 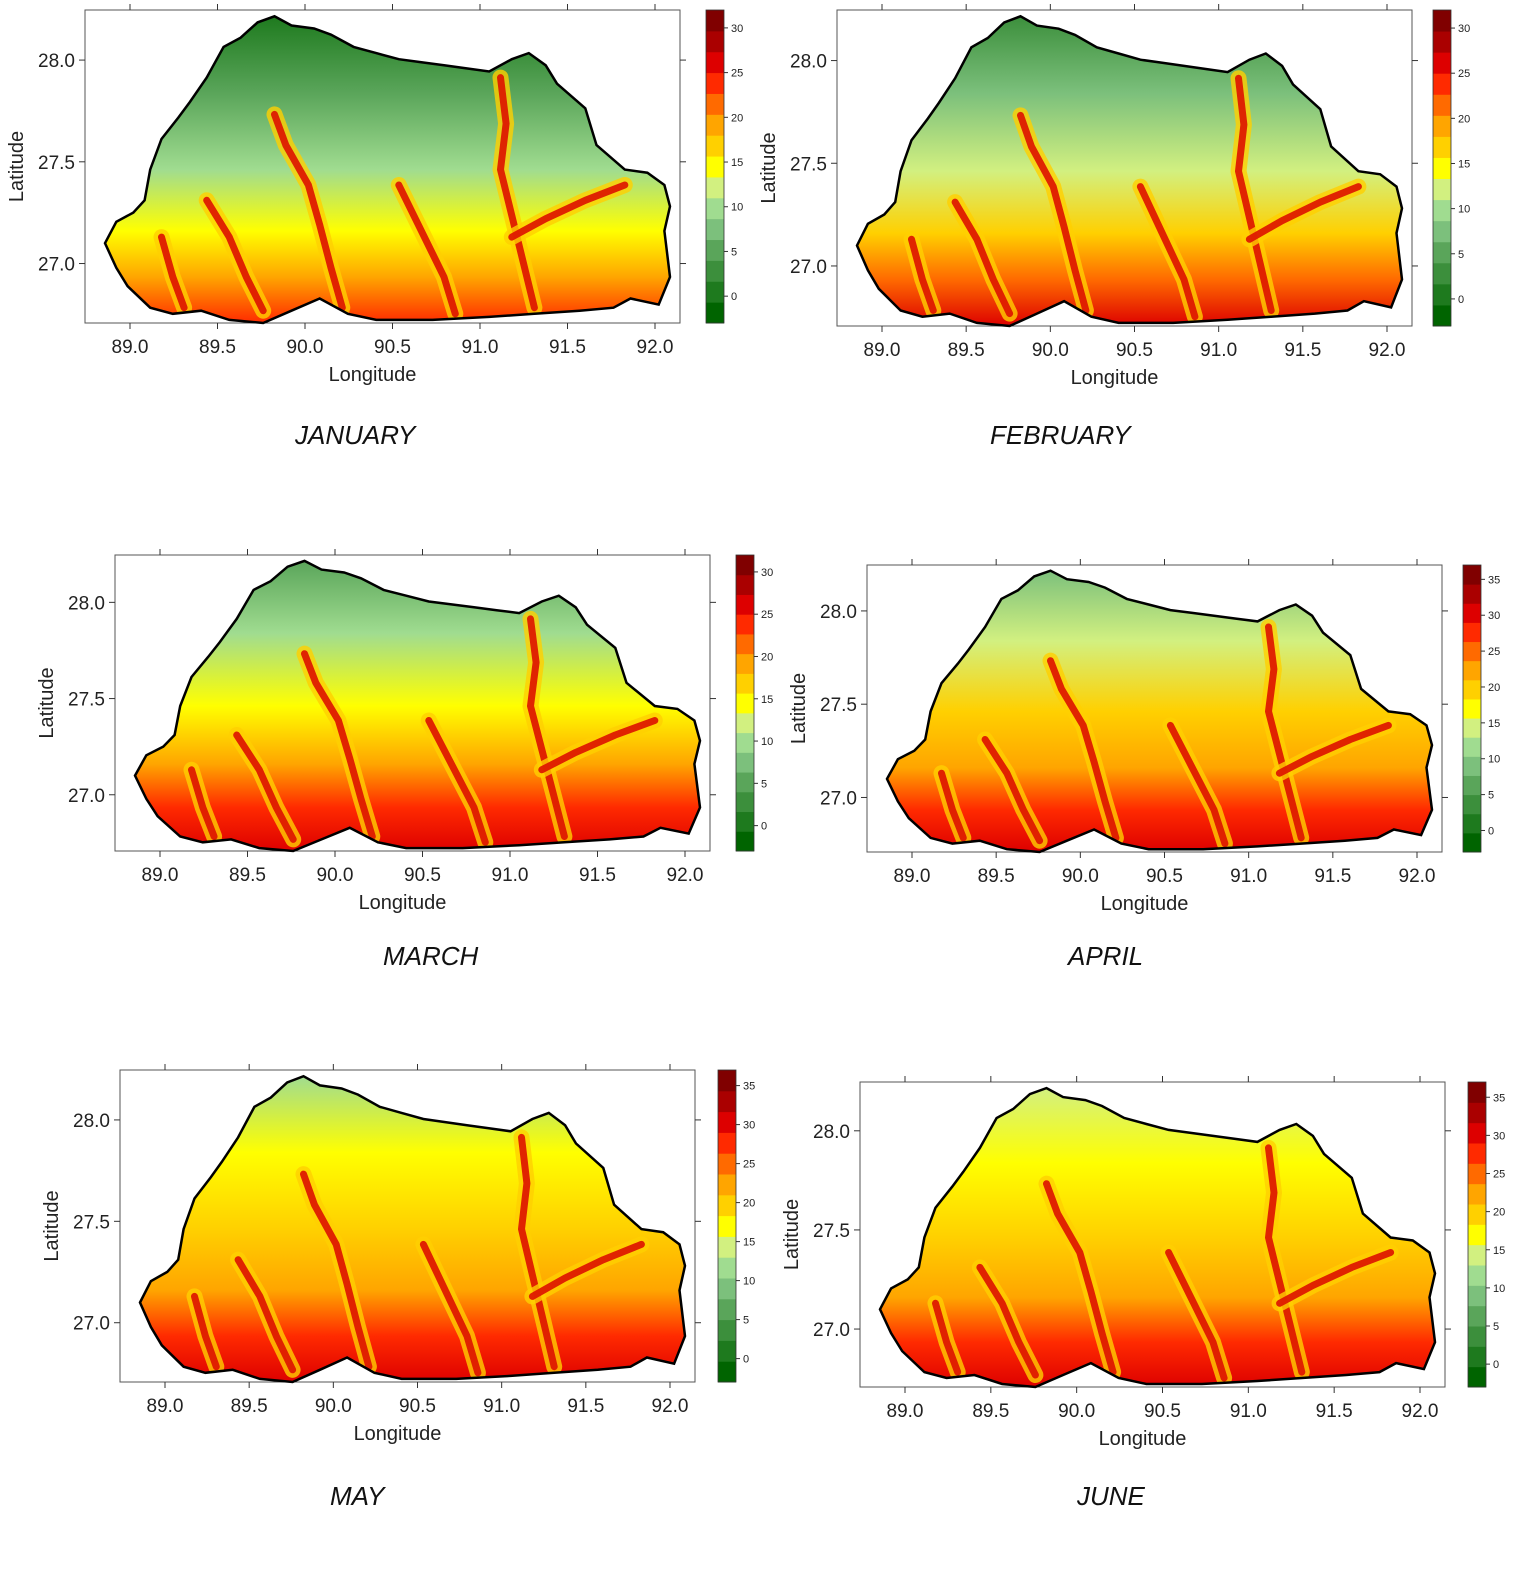 I want to click on month-caption-february: FEBRUARY, so click(x=1060, y=435).